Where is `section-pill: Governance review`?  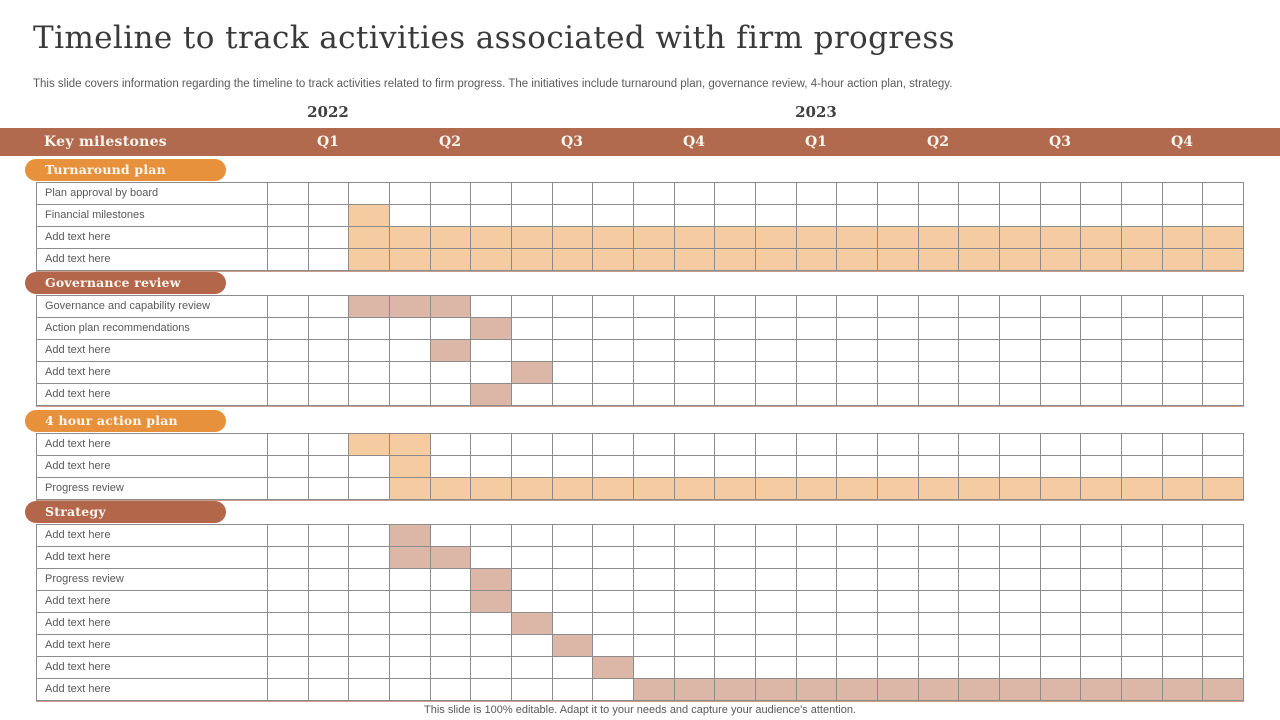
section-pill: Governance review is located at coordinates (125, 283).